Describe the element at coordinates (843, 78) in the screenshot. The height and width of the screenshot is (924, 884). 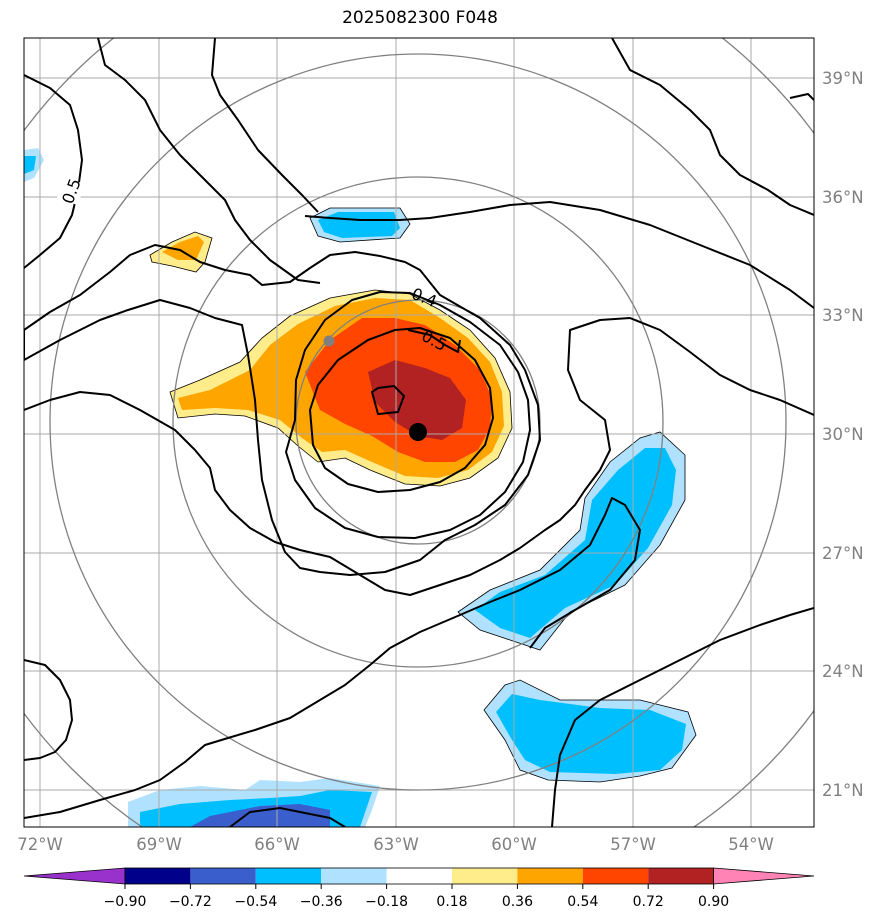
I see `lat-label: 39°N` at that location.